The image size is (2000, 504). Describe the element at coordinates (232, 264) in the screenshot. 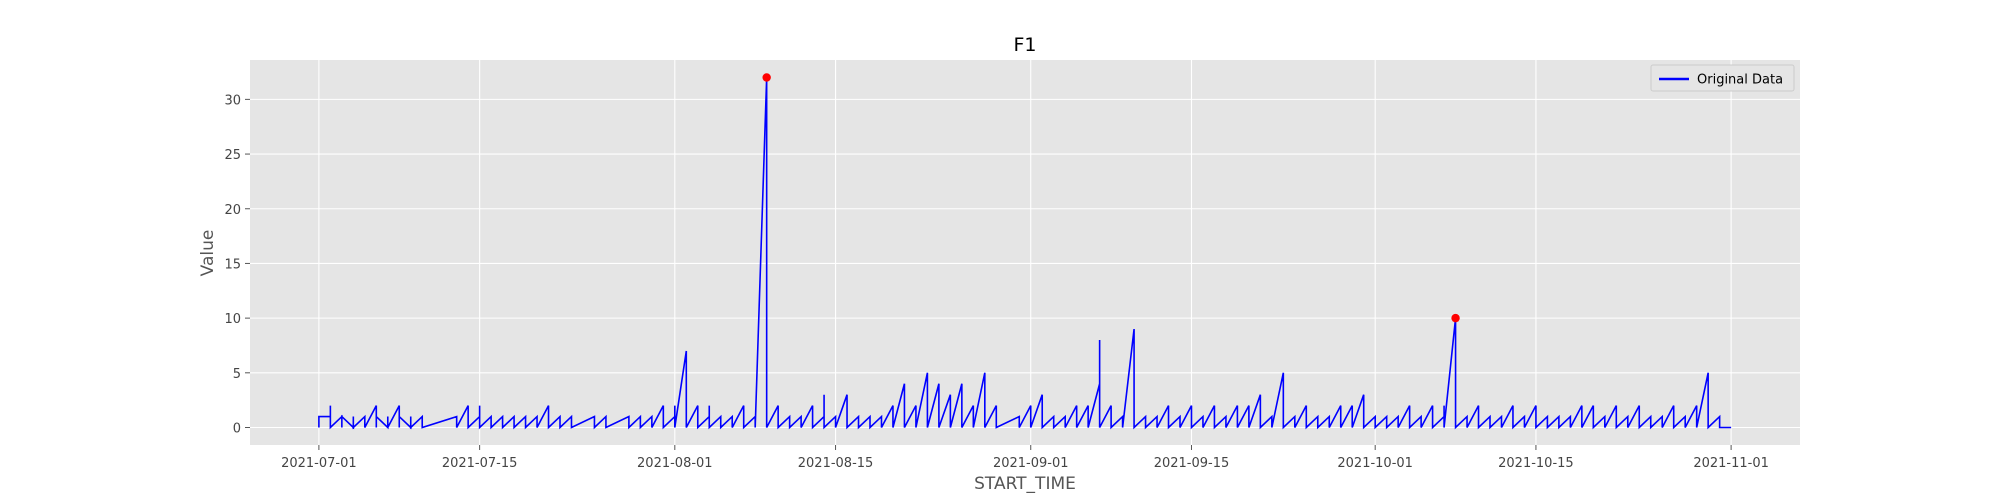

I see `y-tick-label: 15` at that location.